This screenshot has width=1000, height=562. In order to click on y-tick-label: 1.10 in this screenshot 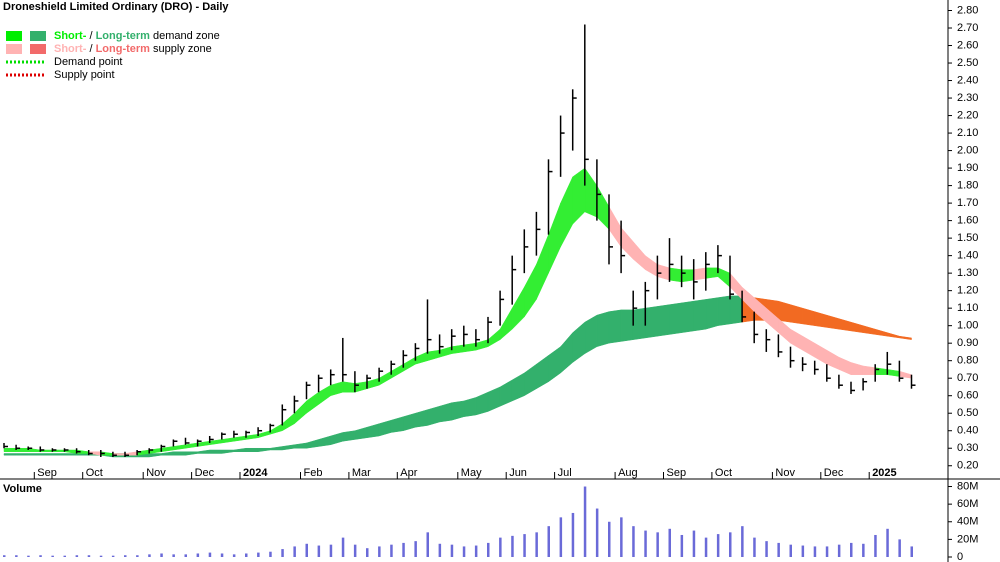, I will do `click(967, 308)`.